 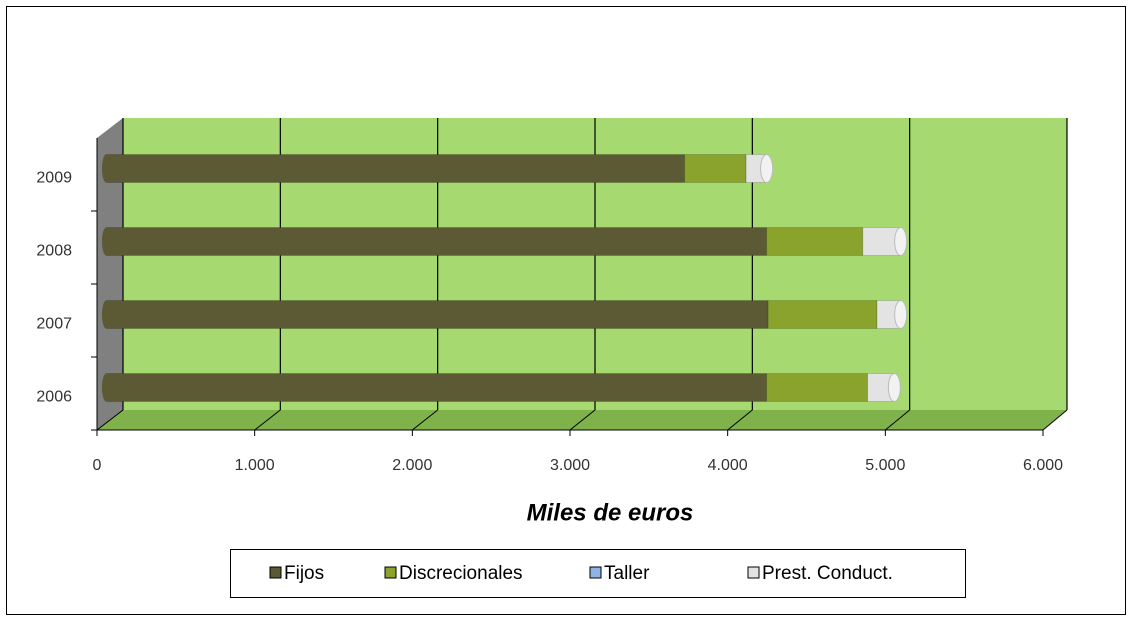 I want to click on legend-label: Fijos, so click(x=304, y=573).